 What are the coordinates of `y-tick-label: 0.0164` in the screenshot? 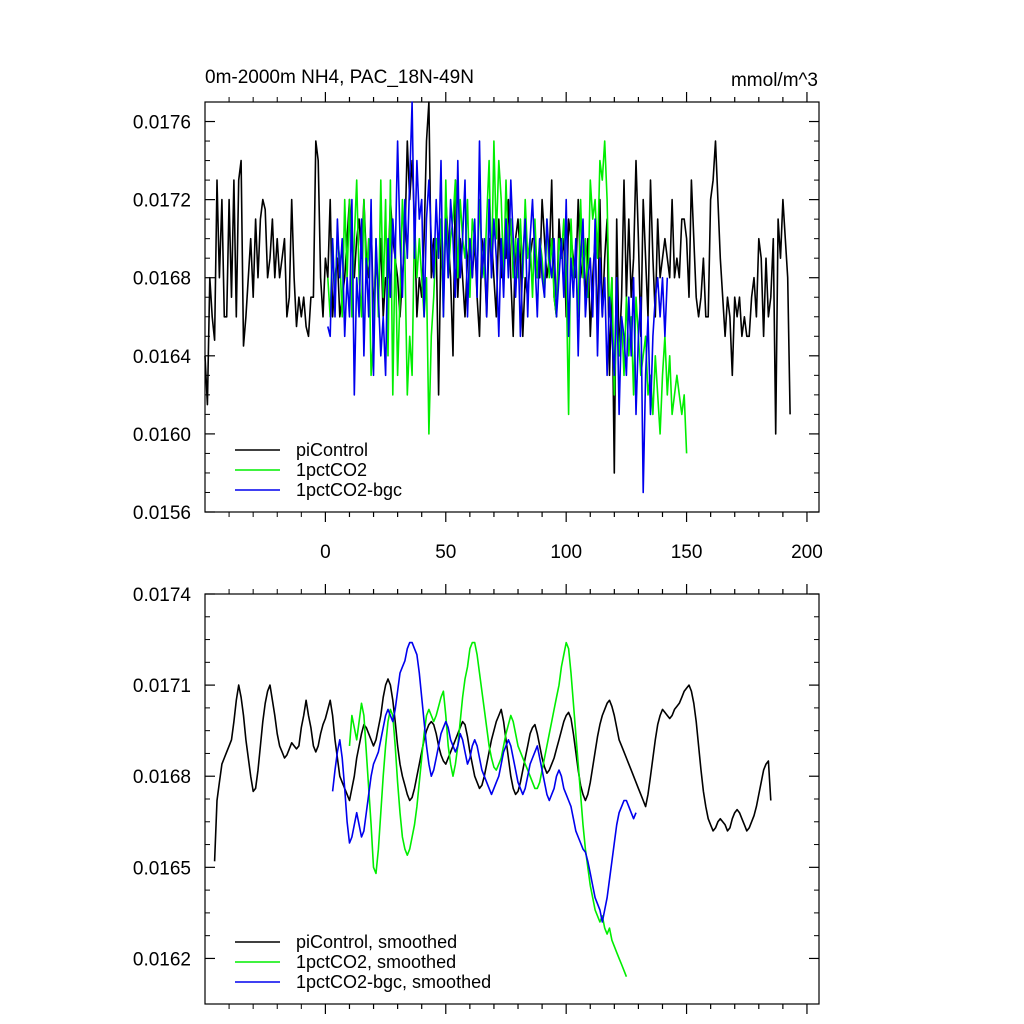 It's located at (162, 357).